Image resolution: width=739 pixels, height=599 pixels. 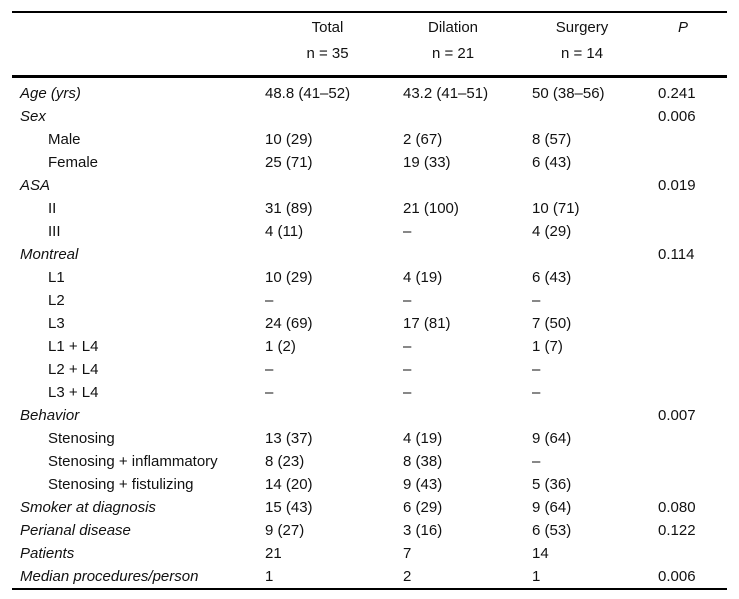 I want to click on cell-p: 0.007, so click(x=677, y=415).